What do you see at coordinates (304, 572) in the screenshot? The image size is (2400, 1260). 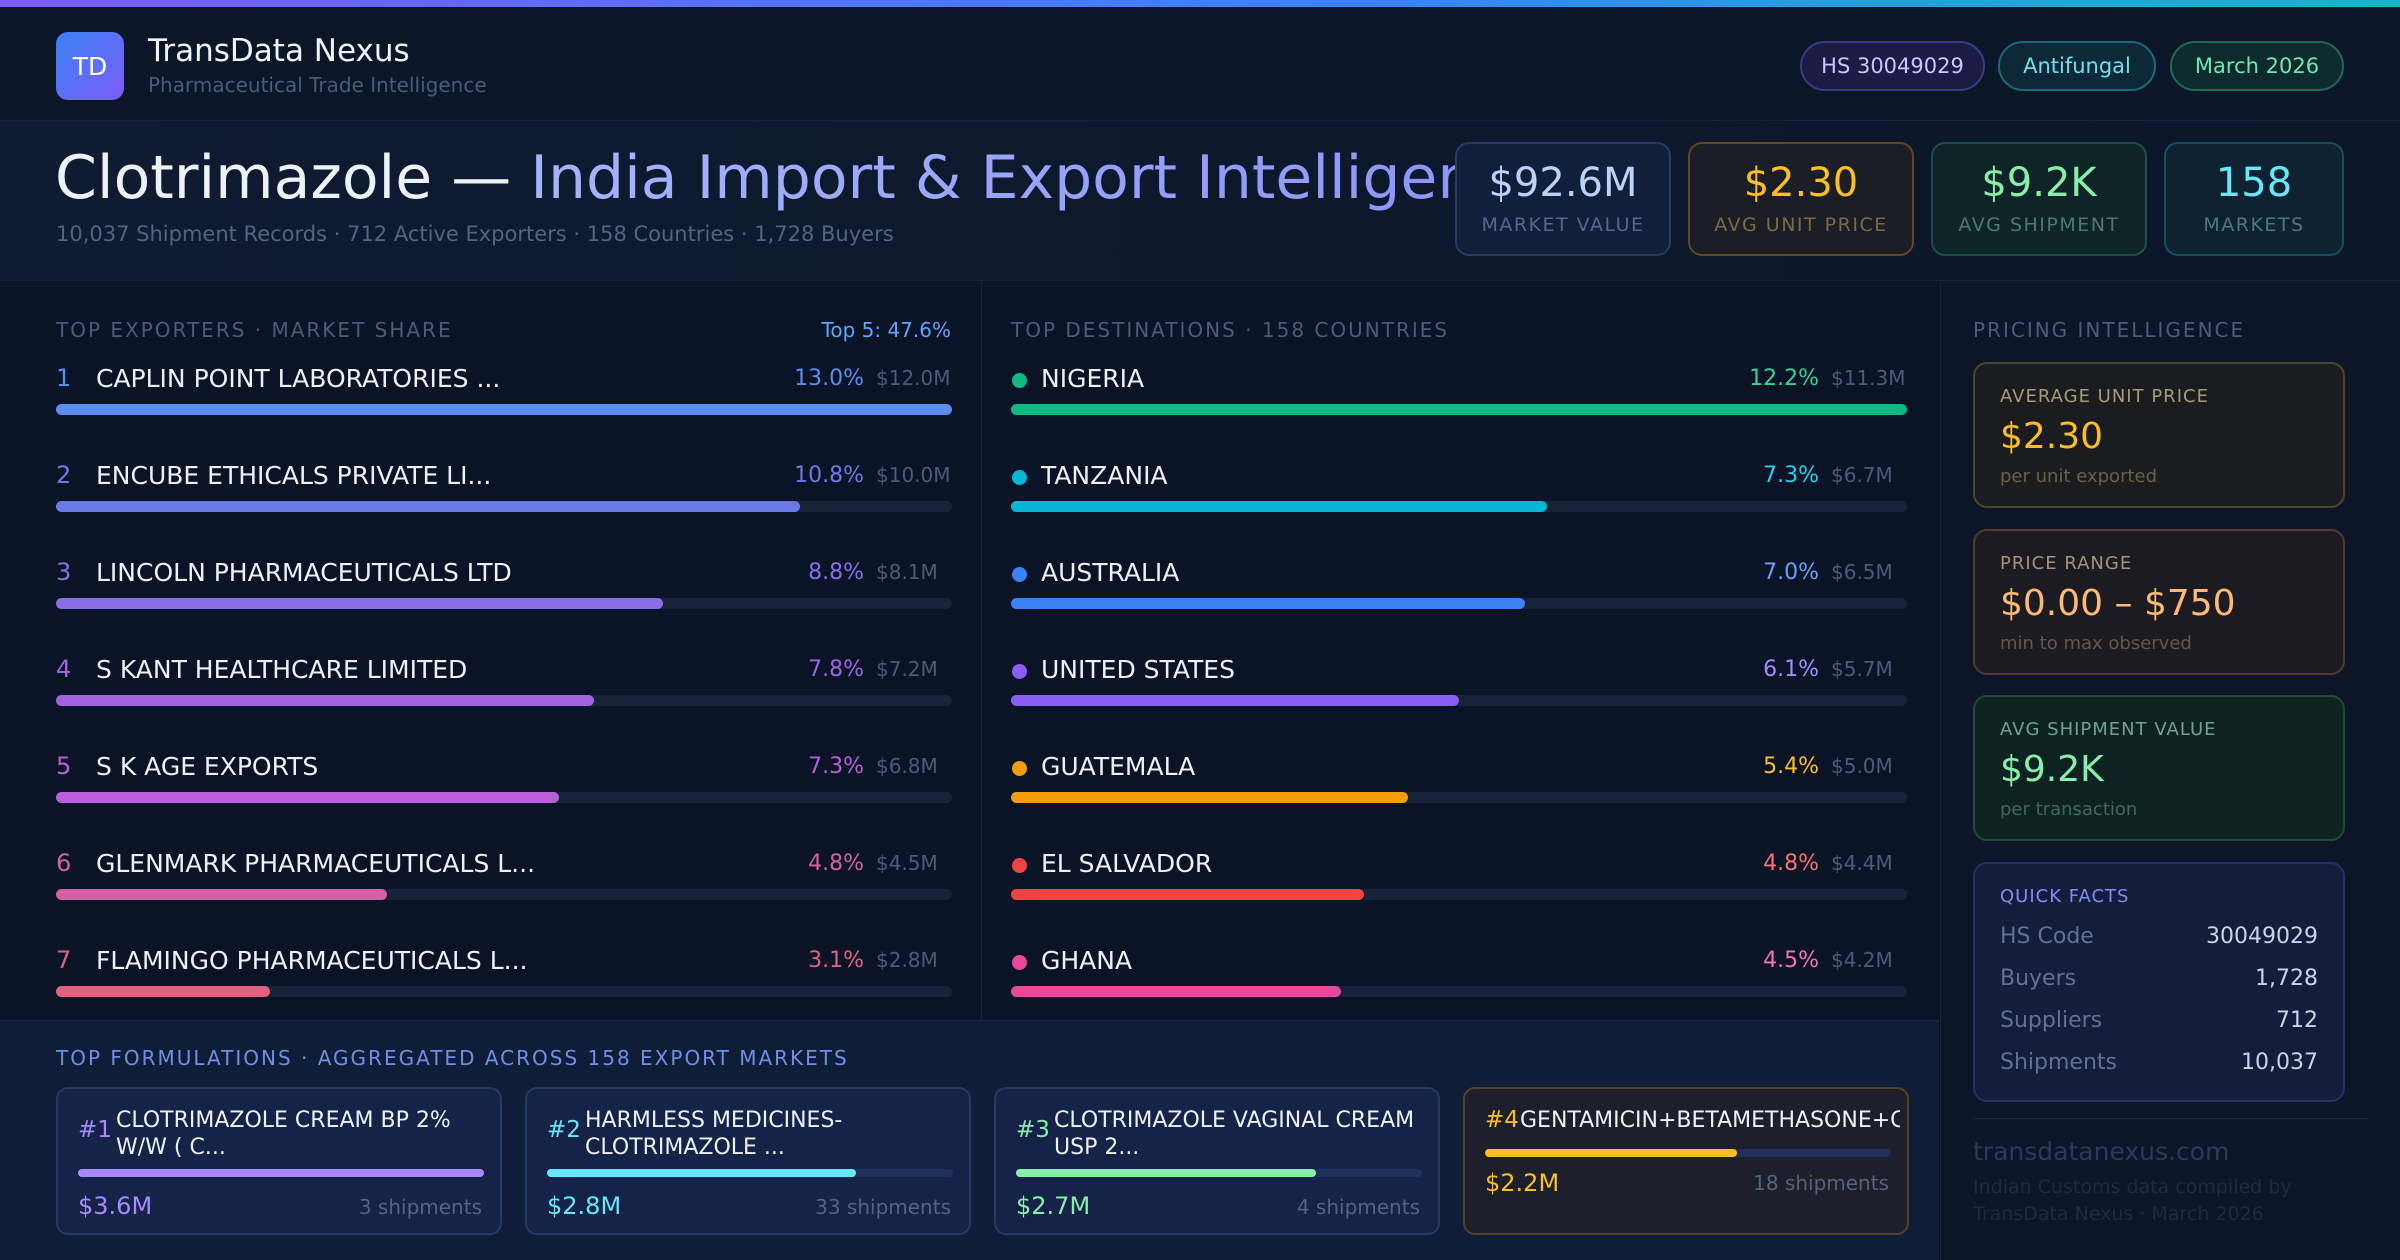 I see `exporter-name: LINCOLN PHARMACEUTICALS LTD` at bounding box center [304, 572].